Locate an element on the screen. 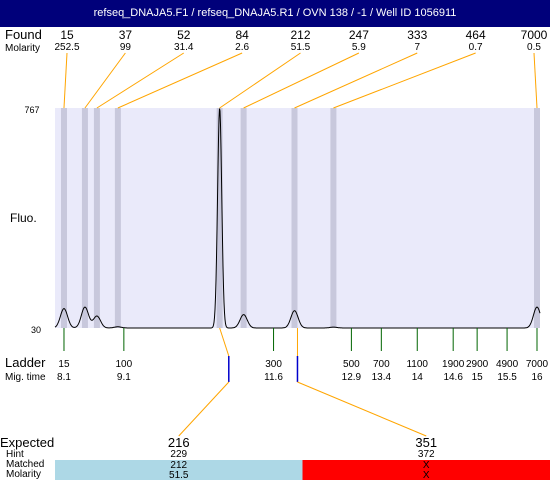  ladder-mig-time-9: 16 is located at coordinates (537, 377).